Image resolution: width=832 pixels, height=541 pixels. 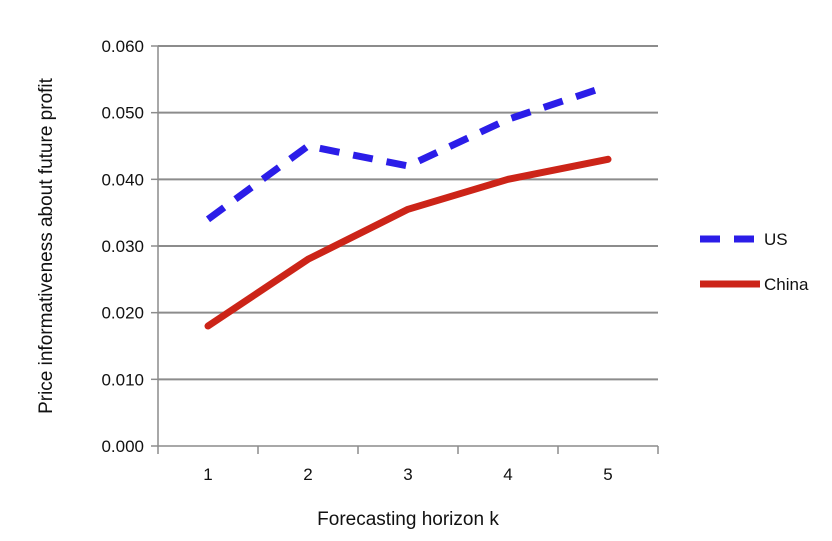 What do you see at coordinates (207, 474) in the screenshot?
I see `x-tick-label: 1` at bounding box center [207, 474].